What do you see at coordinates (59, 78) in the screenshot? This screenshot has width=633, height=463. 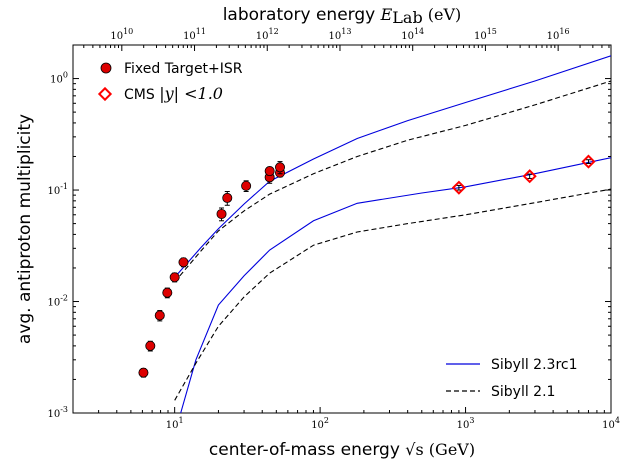 I see `y-tick-label: 10⁰` at bounding box center [59, 78].